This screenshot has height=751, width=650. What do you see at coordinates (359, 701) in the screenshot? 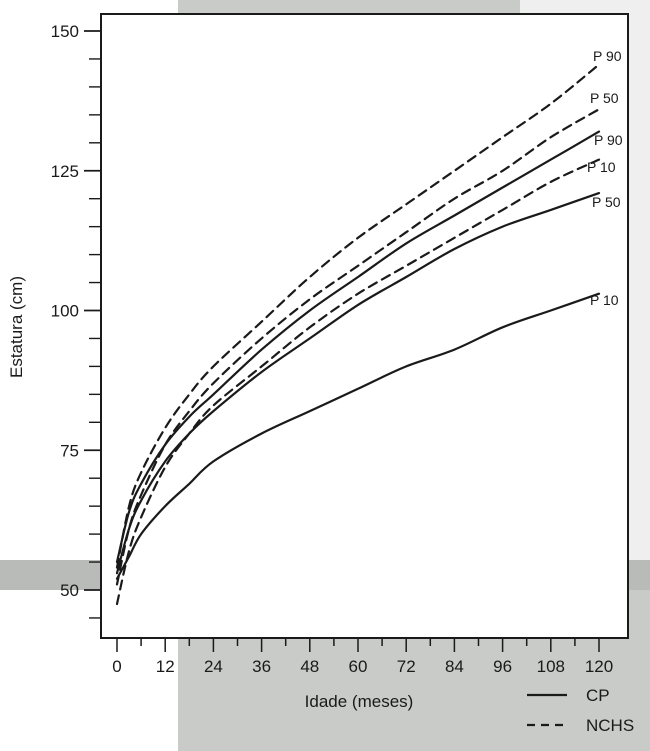
I see `x-axis-title: Idade (meses)` at bounding box center [359, 701].